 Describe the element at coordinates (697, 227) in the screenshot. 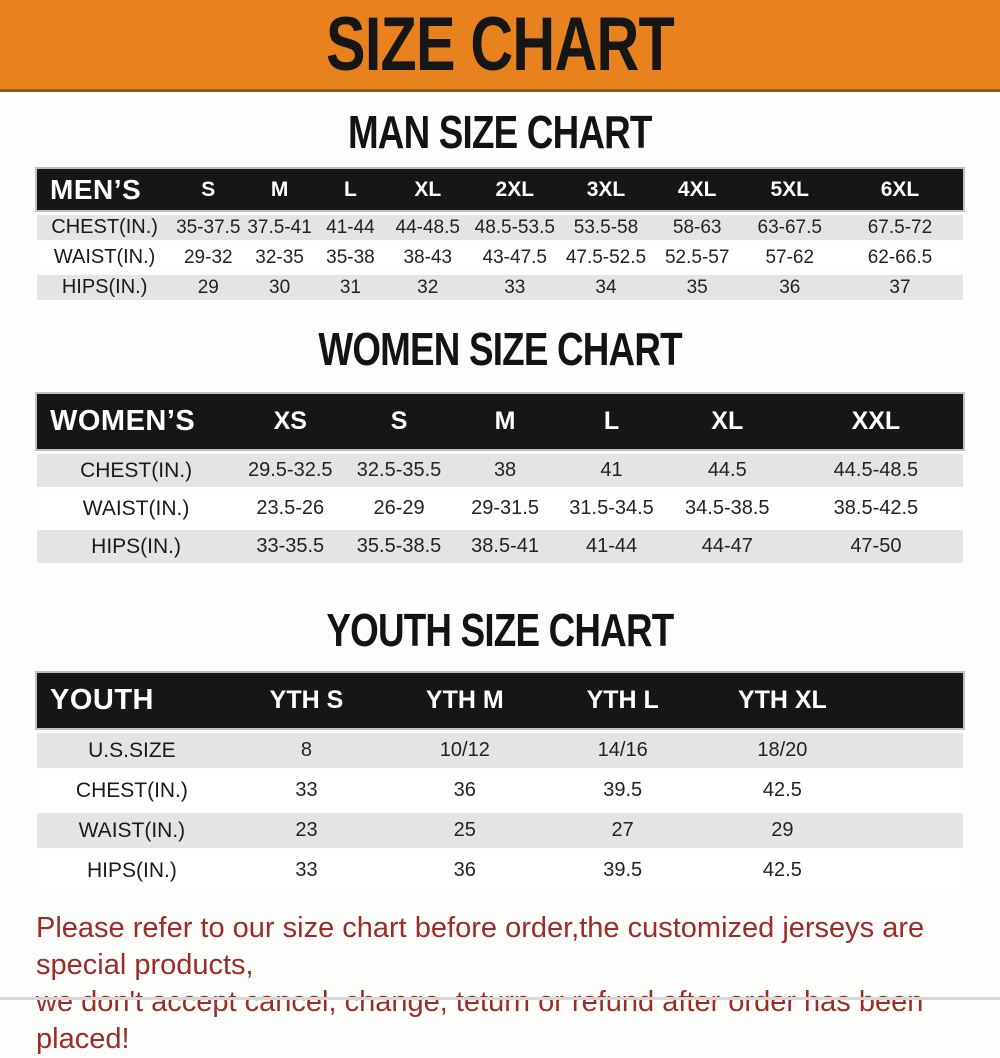

I see `data-cell: 58-63` at that location.